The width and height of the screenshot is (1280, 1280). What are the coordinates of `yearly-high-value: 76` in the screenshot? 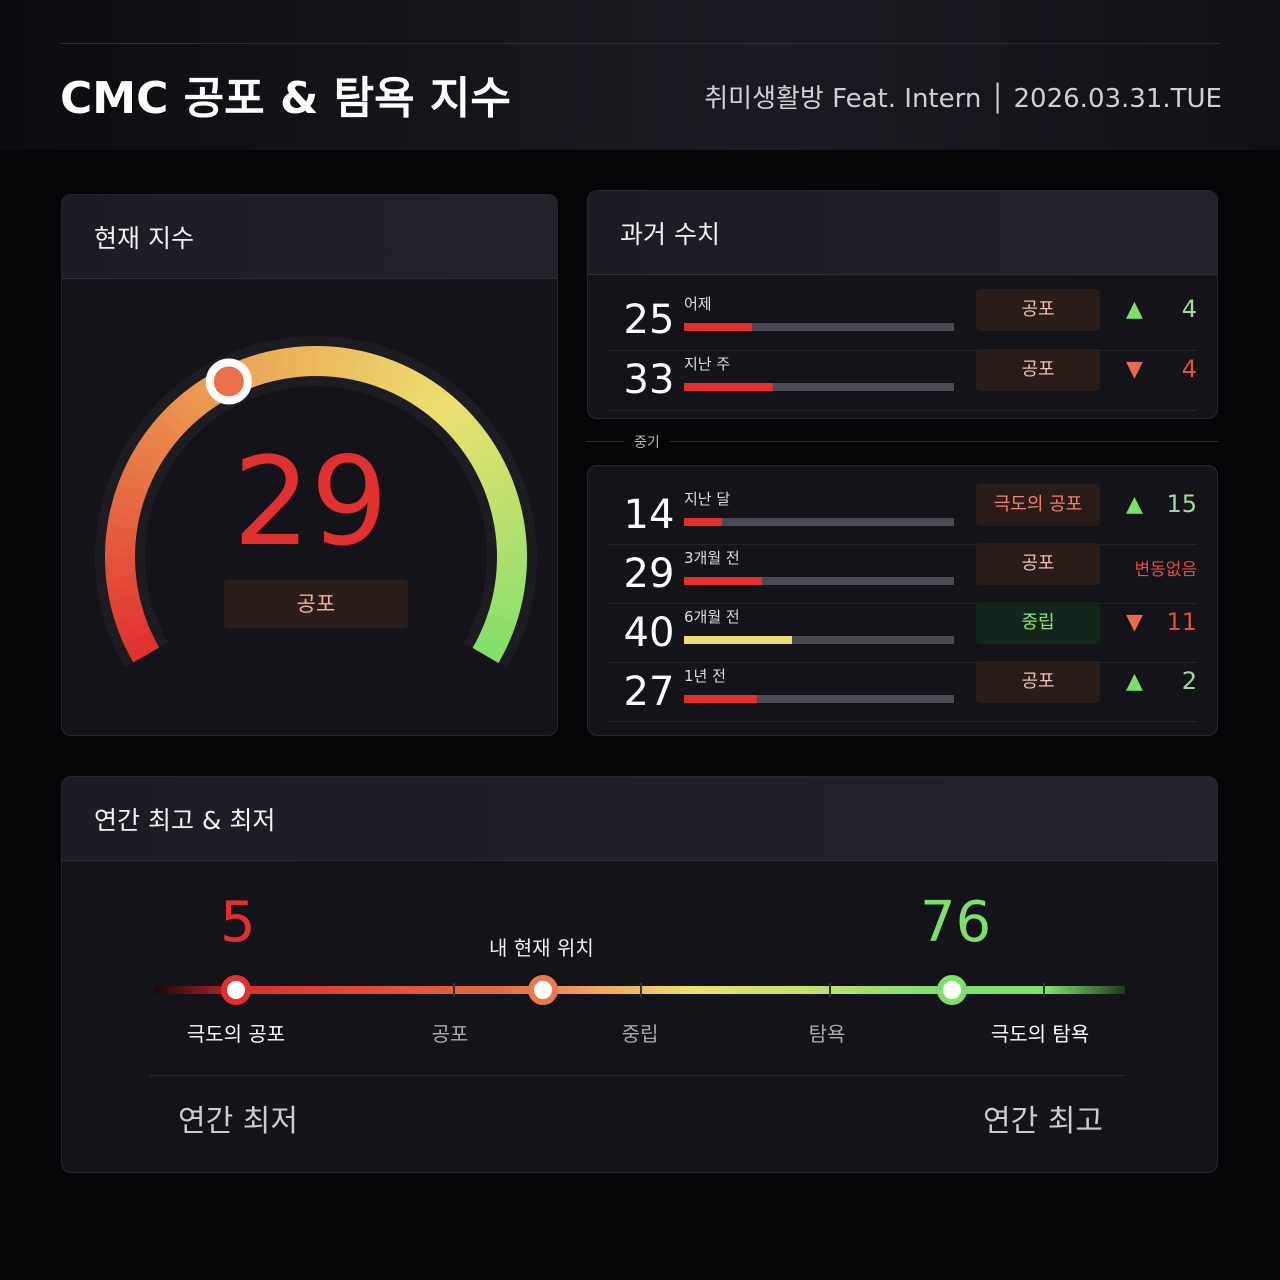 It's located at (956, 922).